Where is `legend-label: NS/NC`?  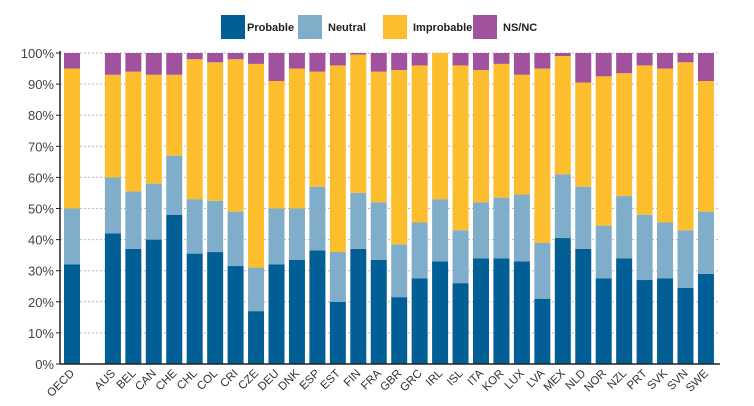 legend-label: NS/NC is located at coordinates (520, 28).